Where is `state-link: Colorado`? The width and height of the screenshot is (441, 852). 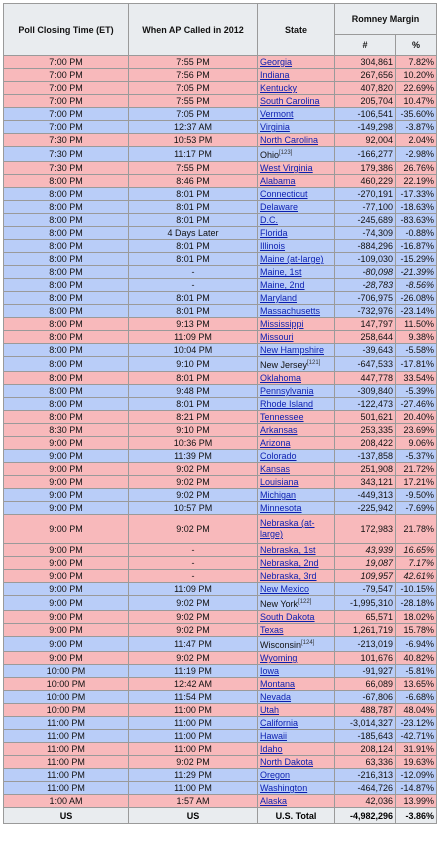
state-link: Colorado is located at coordinates (278, 456).